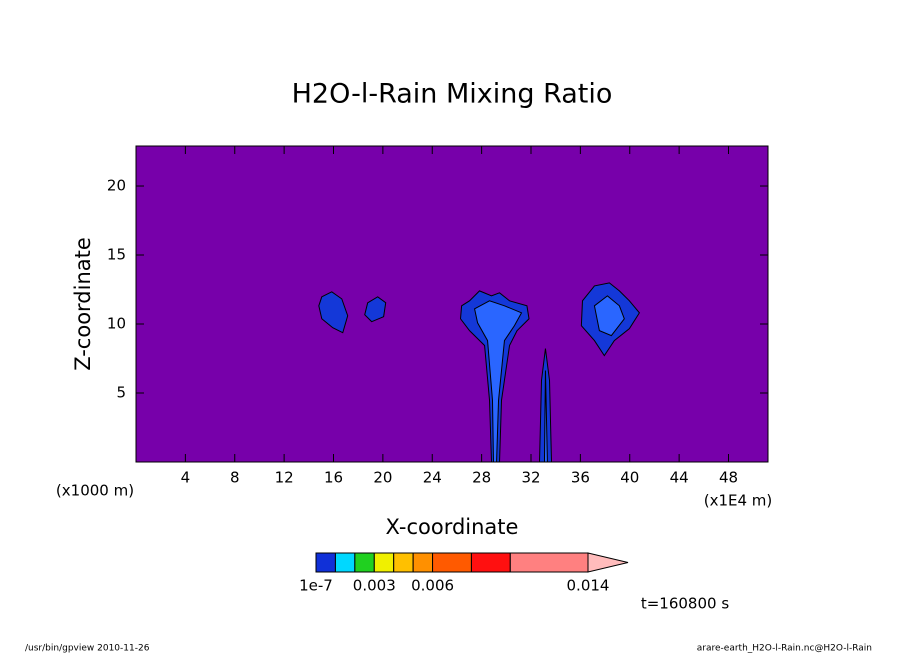 The image size is (904, 654). I want to click on x-unit: (x1E4 m), so click(738, 501).